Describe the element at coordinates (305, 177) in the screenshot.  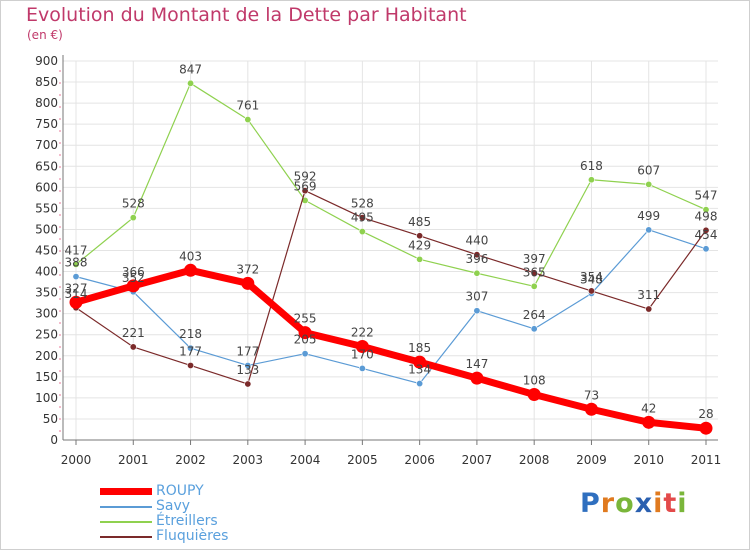
I see `data-label: 592` at that location.